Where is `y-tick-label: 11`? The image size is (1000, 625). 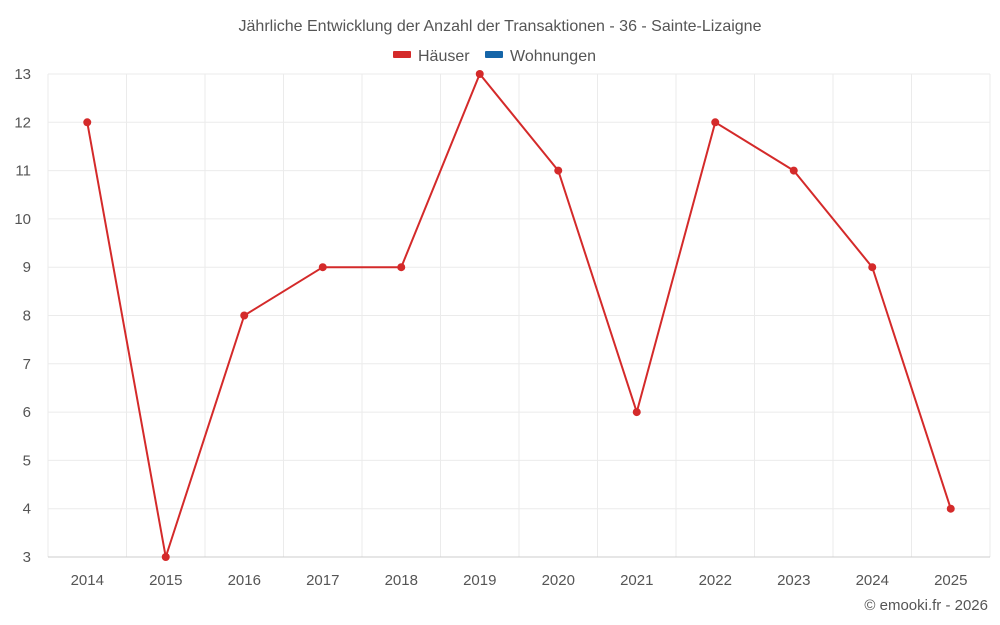 y-tick-label: 11 is located at coordinates (23, 171).